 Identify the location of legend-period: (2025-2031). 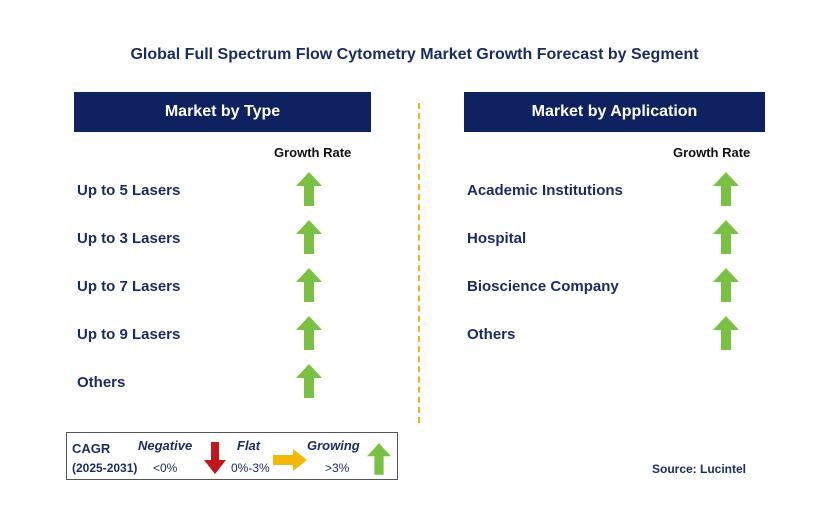
(105, 468).